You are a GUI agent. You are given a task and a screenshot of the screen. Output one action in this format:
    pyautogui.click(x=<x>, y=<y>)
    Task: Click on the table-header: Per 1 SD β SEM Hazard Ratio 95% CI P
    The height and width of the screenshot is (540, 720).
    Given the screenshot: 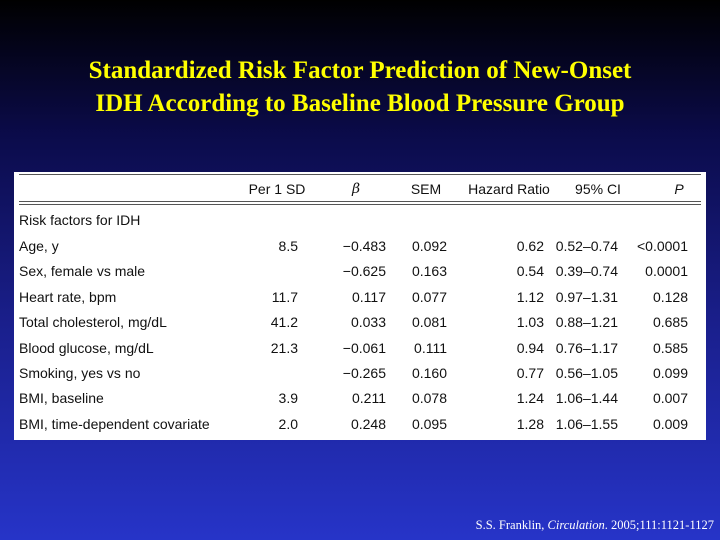 What is the action you would take?
    pyautogui.click(x=360, y=188)
    